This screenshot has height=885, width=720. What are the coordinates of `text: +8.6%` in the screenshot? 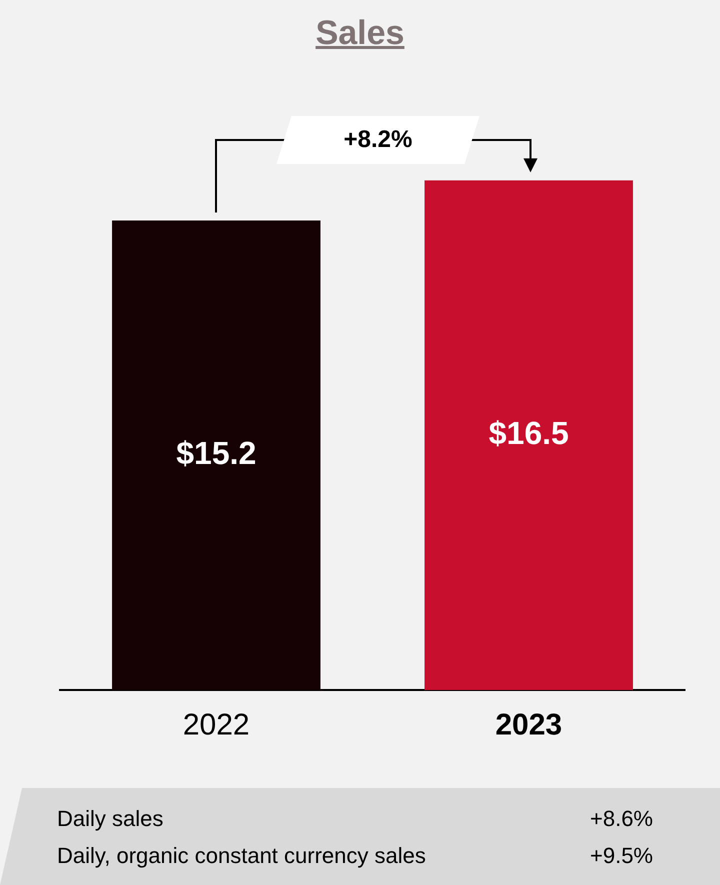 It's located at (621, 819).